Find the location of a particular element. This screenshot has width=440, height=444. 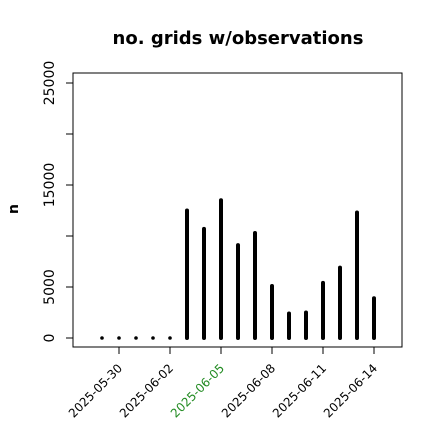

x-tick-label: 2025-05-30 is located at coordinates (95, 390).